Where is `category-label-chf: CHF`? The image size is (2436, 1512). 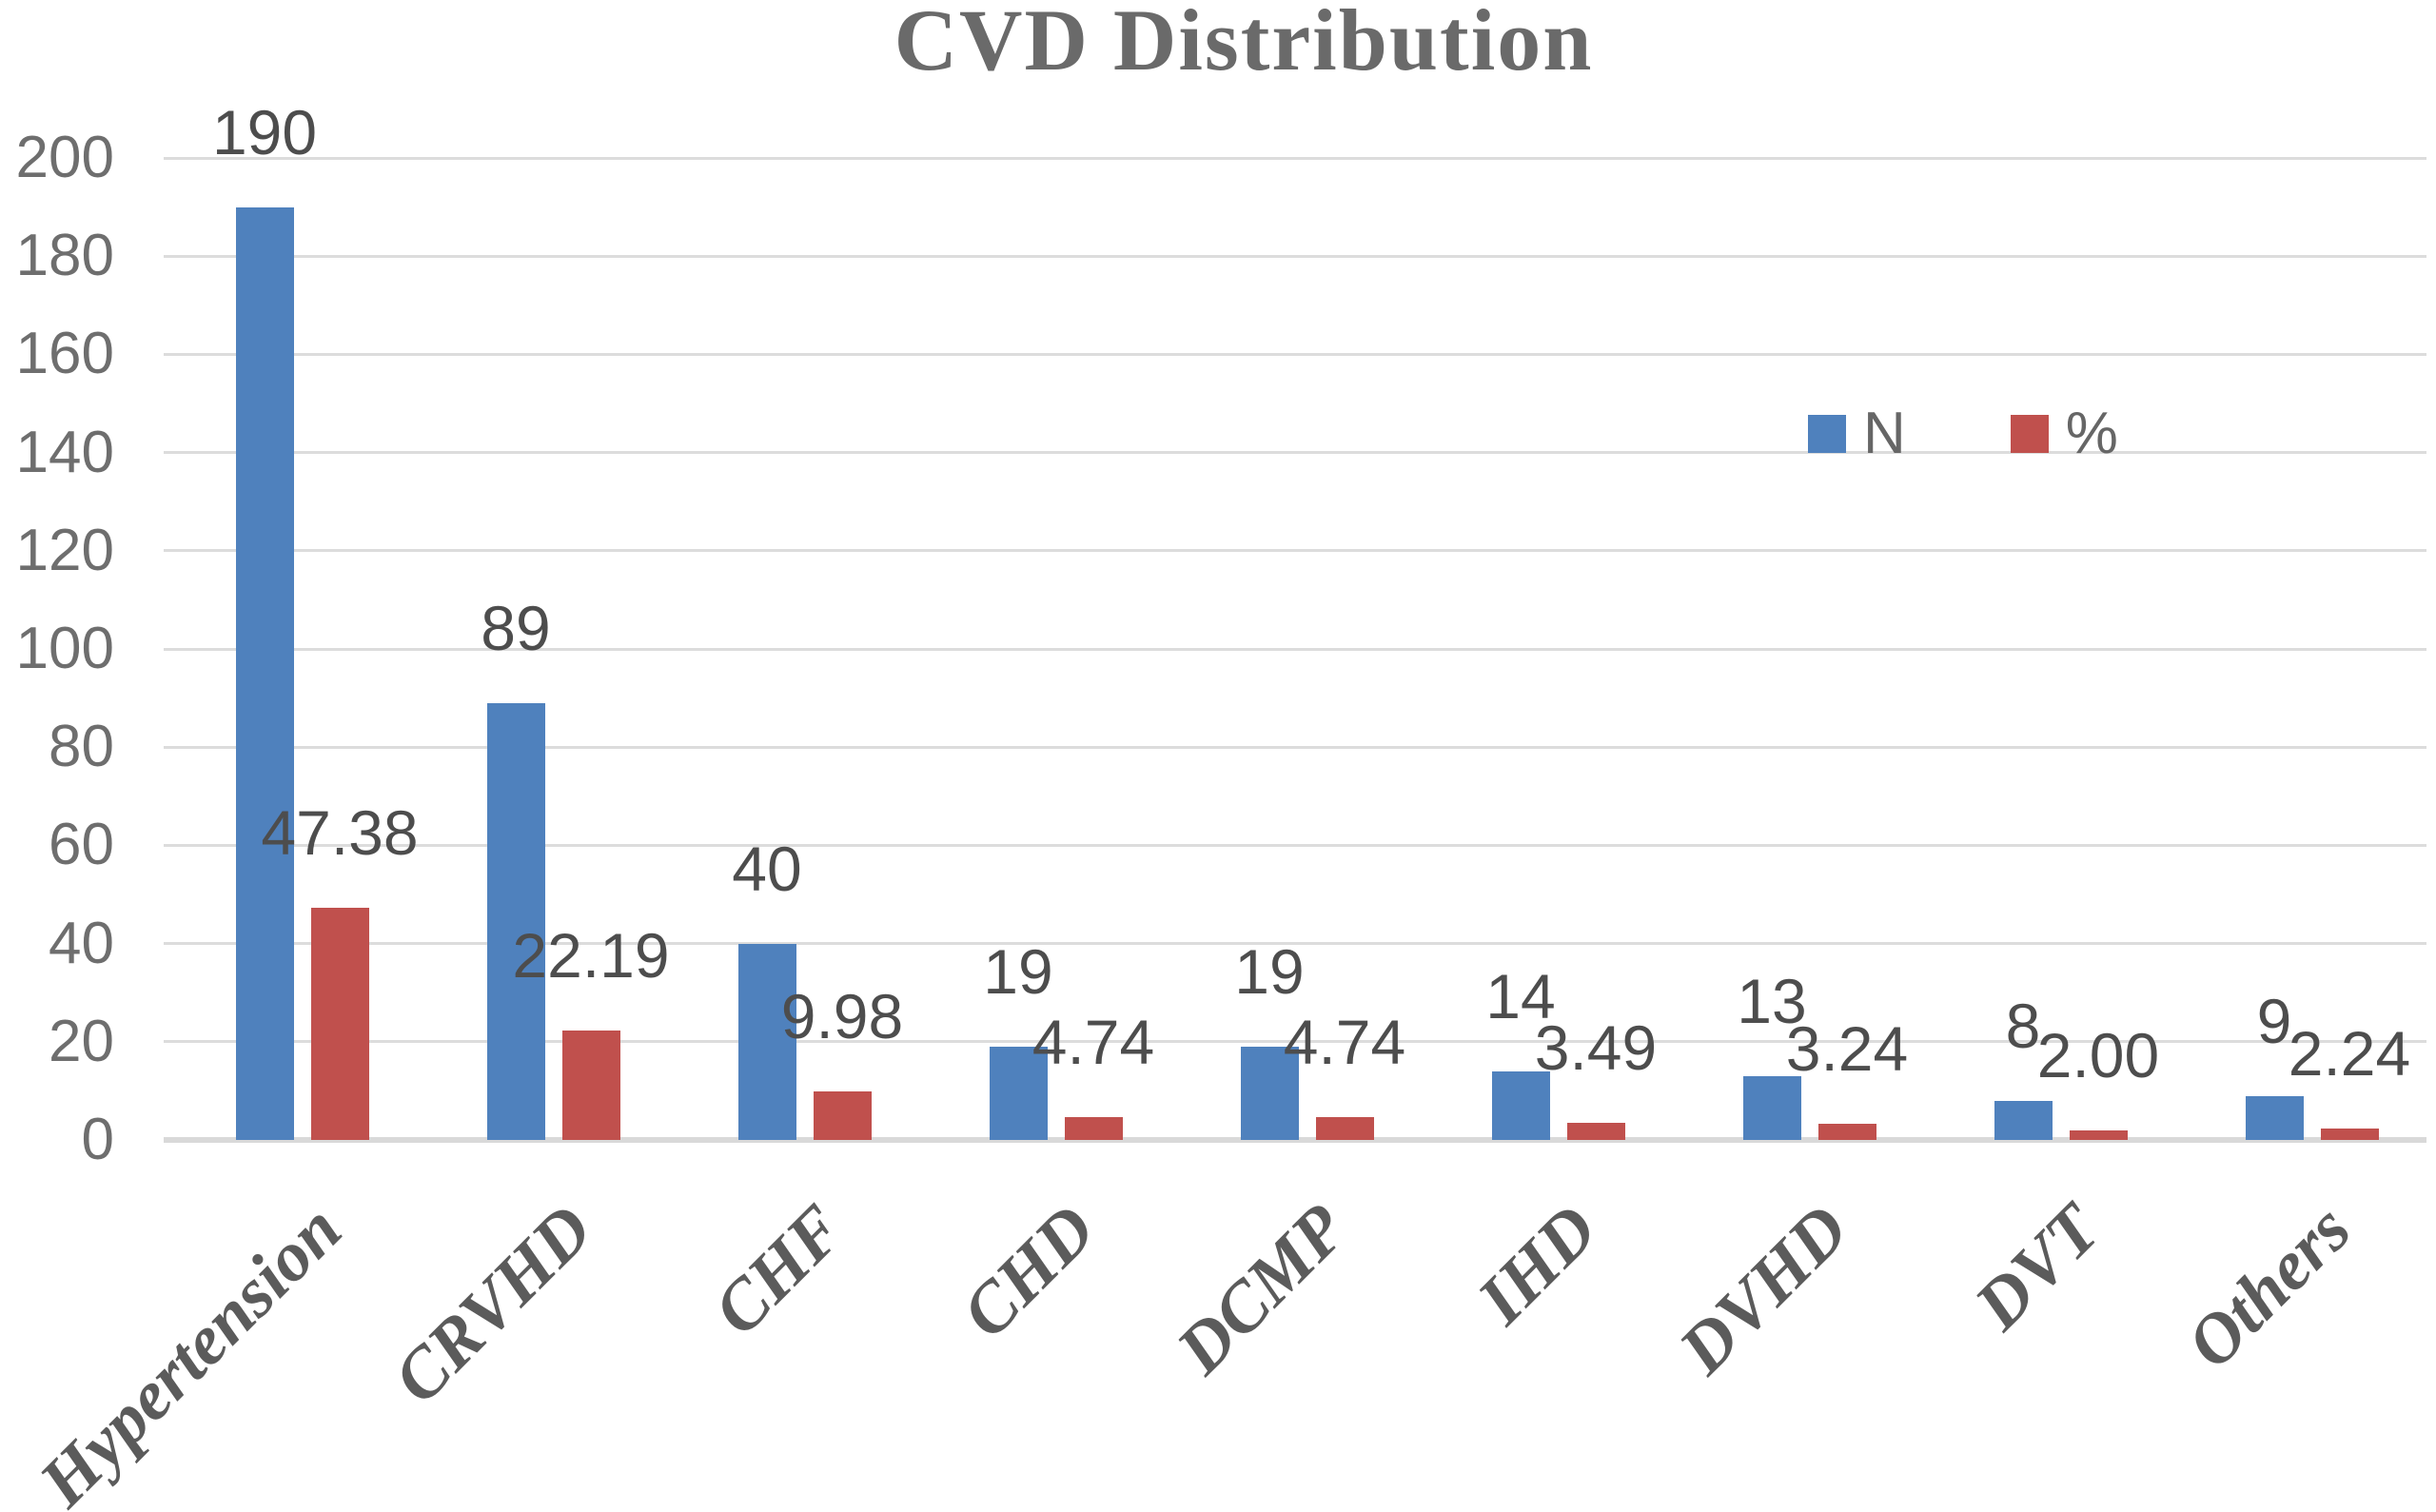
category-label-chf: CHF is located at coordinates (778, 1270).